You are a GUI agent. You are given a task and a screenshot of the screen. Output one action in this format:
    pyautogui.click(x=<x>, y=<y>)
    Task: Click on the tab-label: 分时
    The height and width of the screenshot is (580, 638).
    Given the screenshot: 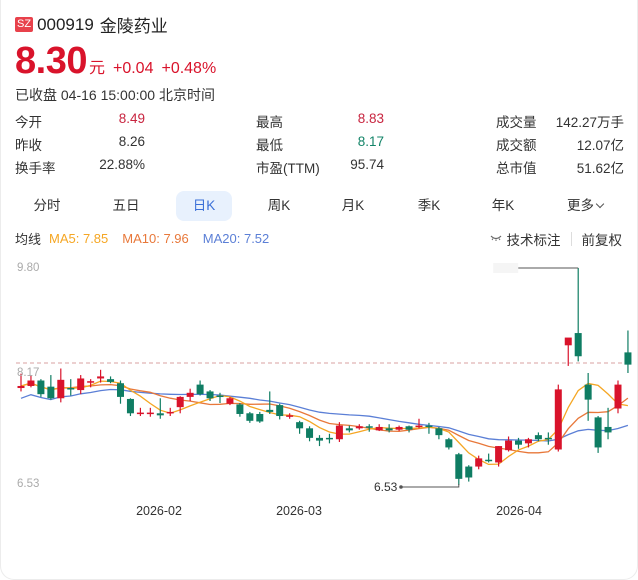 What is the action you would take?
    pyautogui.click(x=47, y=205)
    